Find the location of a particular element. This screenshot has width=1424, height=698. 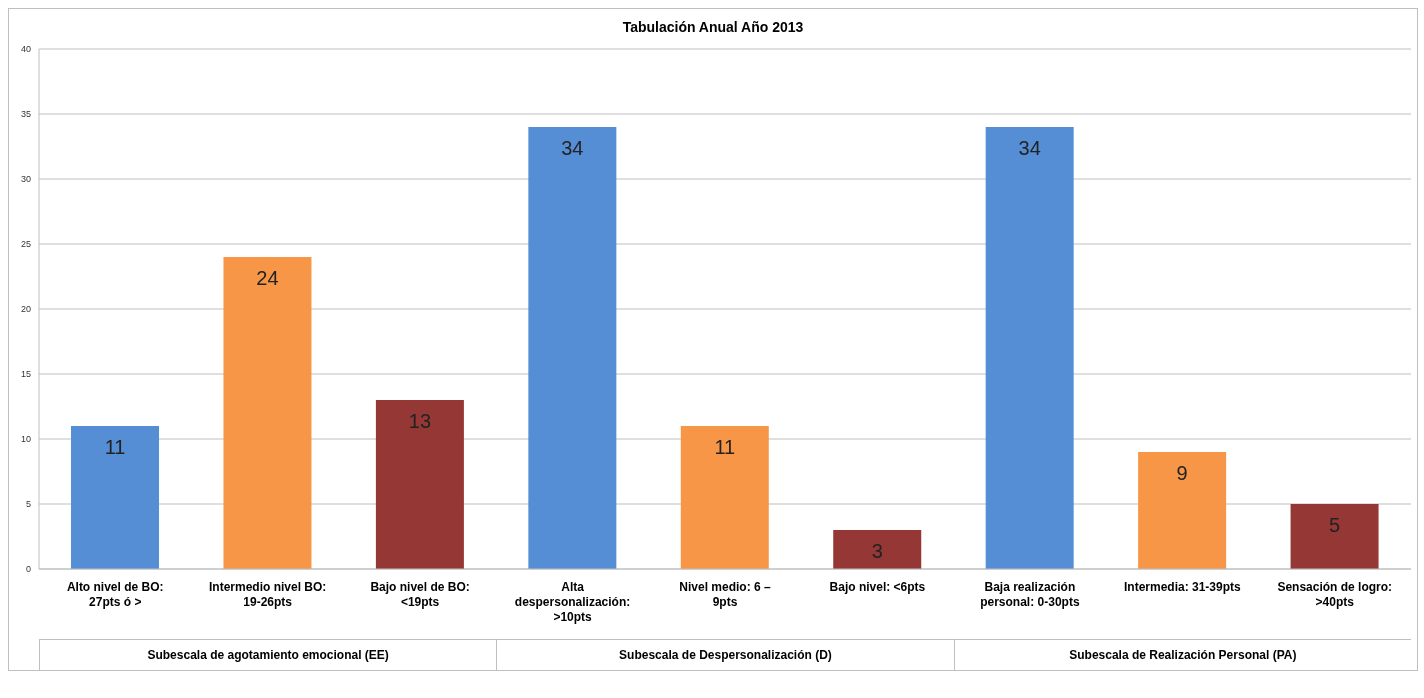

x-tick-label: Nivel medio: 6 – 9pts is located at coordinates (725, 594).